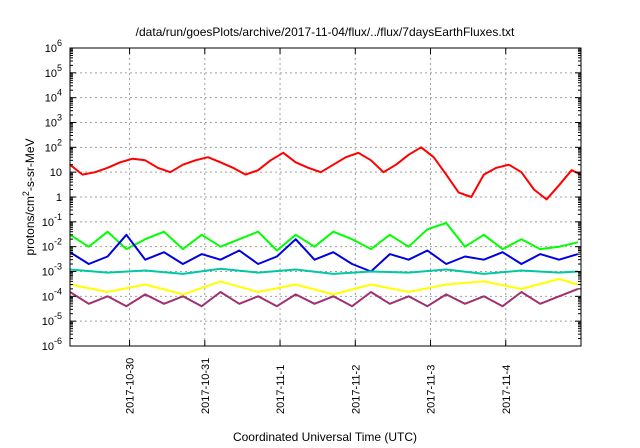  Describe the element at coordinates (281, 389) in the screenshot. I see `x-tick-label: 2017-11-1` at that location.